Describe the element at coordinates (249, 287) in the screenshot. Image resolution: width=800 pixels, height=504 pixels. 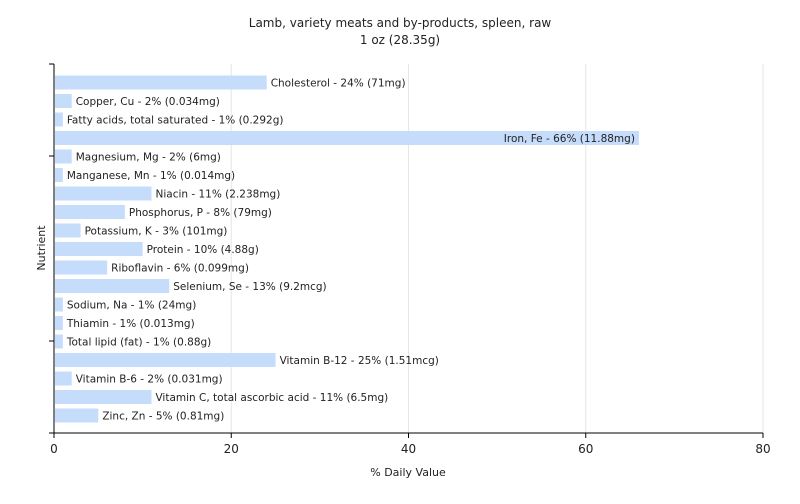
I see `bar-label: Selenium, Se - 13% (9.2mcg)` at that location.